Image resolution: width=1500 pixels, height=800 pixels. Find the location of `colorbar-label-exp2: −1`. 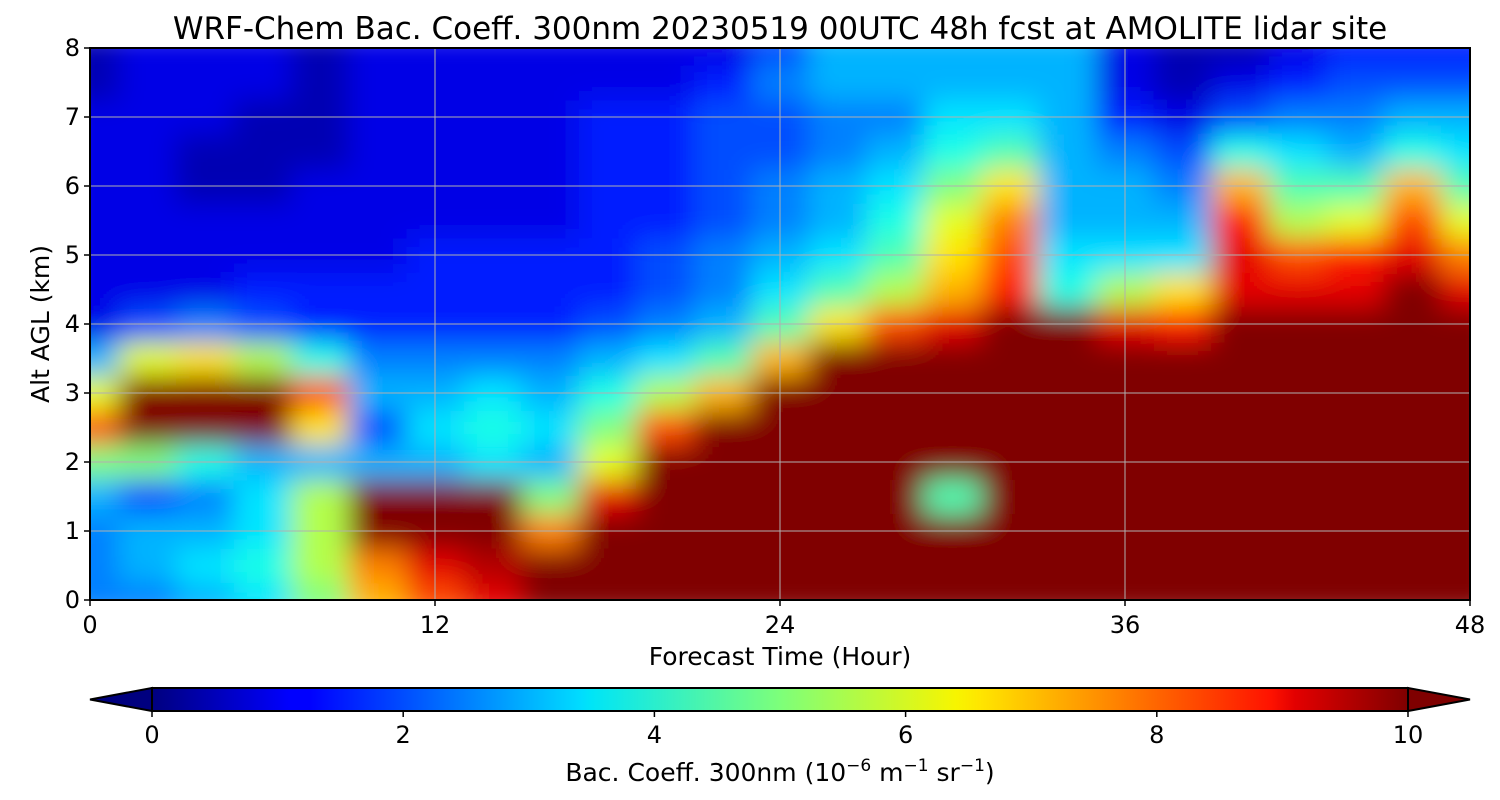

colorbar-label-exp2: −1 is located at coordinates (916, 766).